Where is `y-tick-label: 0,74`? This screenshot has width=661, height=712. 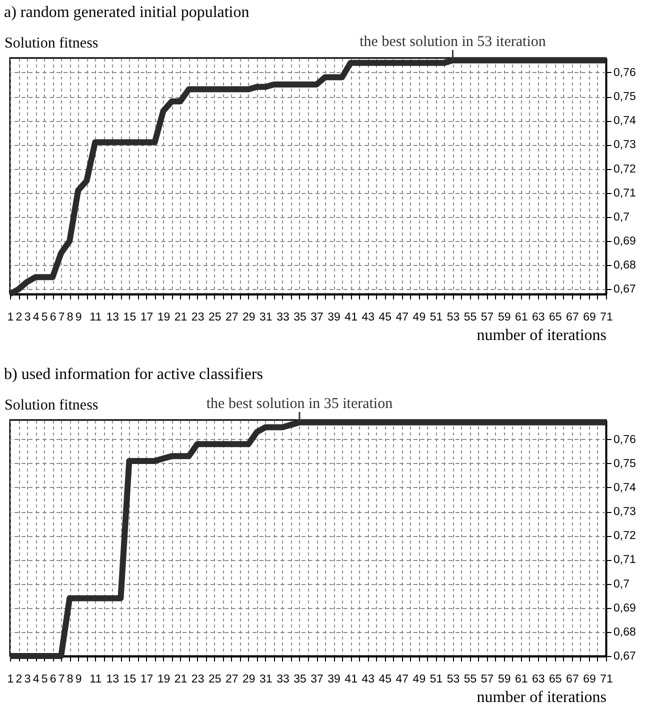 y-tick-label: 0,74 is located at coordinates (625, 488).